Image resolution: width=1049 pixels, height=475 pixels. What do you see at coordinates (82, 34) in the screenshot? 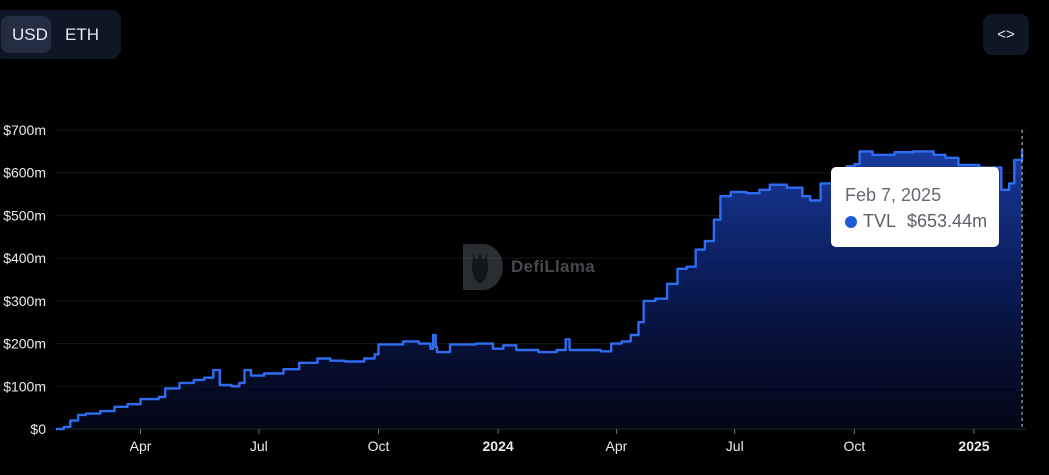
I see `eth-toggle-button: ETH` at bounding box center [82, 34].